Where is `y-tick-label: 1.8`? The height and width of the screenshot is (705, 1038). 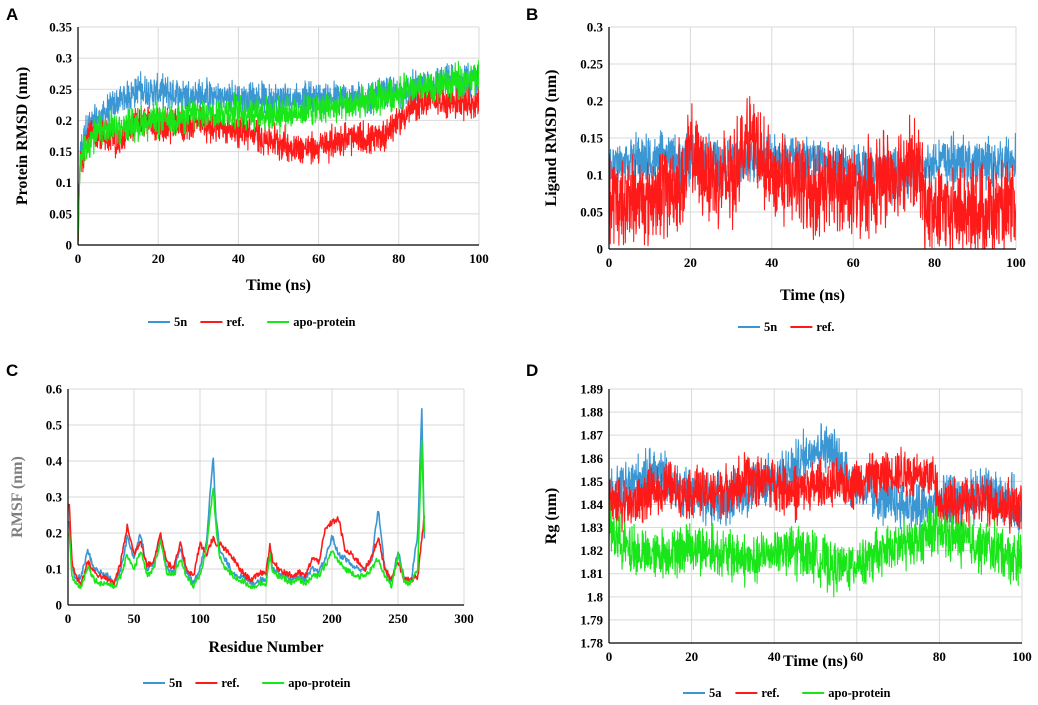 y-tick-label: 1.8 is located at coordinates (595, 596).